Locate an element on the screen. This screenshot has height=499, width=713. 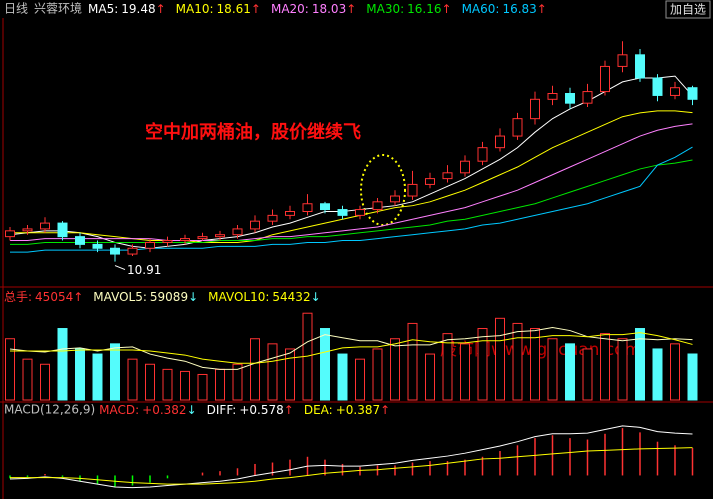
legend-label: MA10: is located at coordinates (195, 9).